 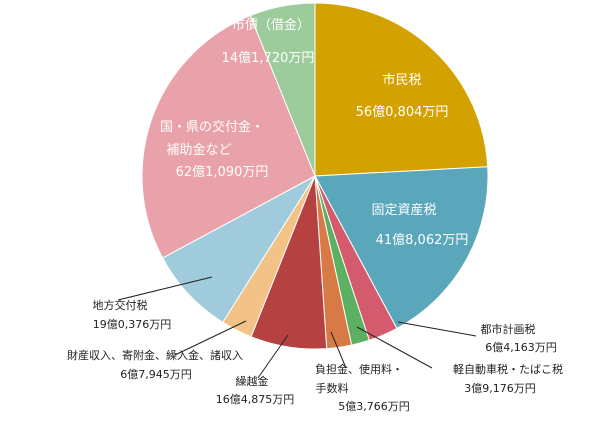 I want to click on slice-label-kotei-shisanzei: 固定資産税, so click(x=403, y=210).